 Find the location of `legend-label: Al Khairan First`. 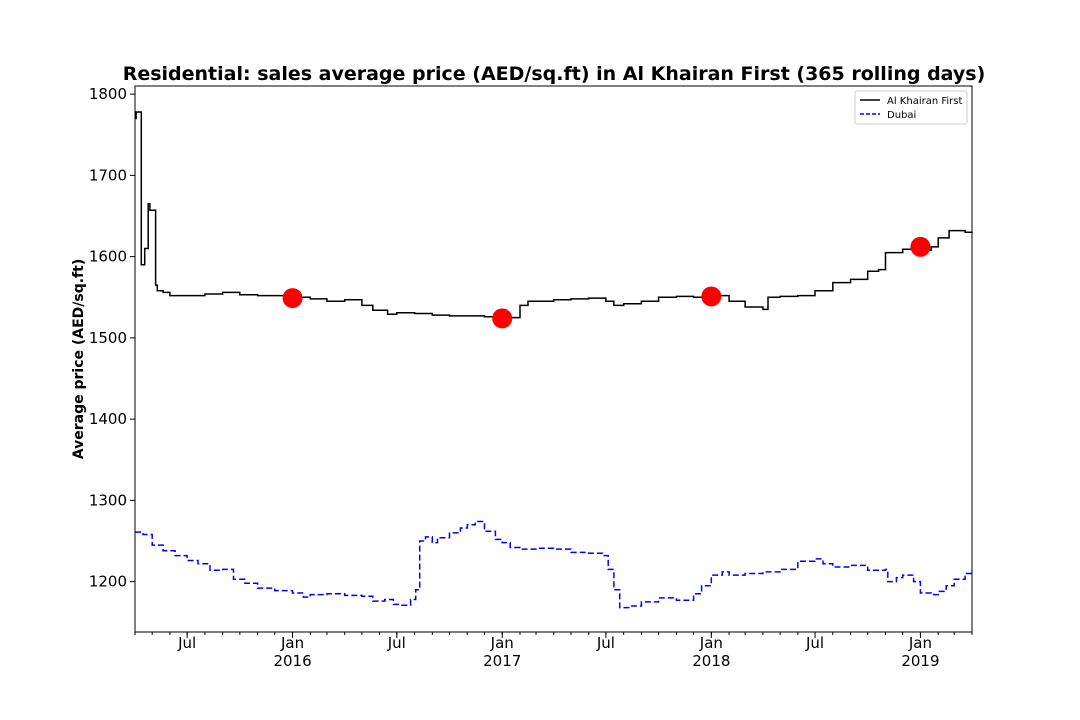

legend-label: Al Khairan First is located at coordinates (924, 101).